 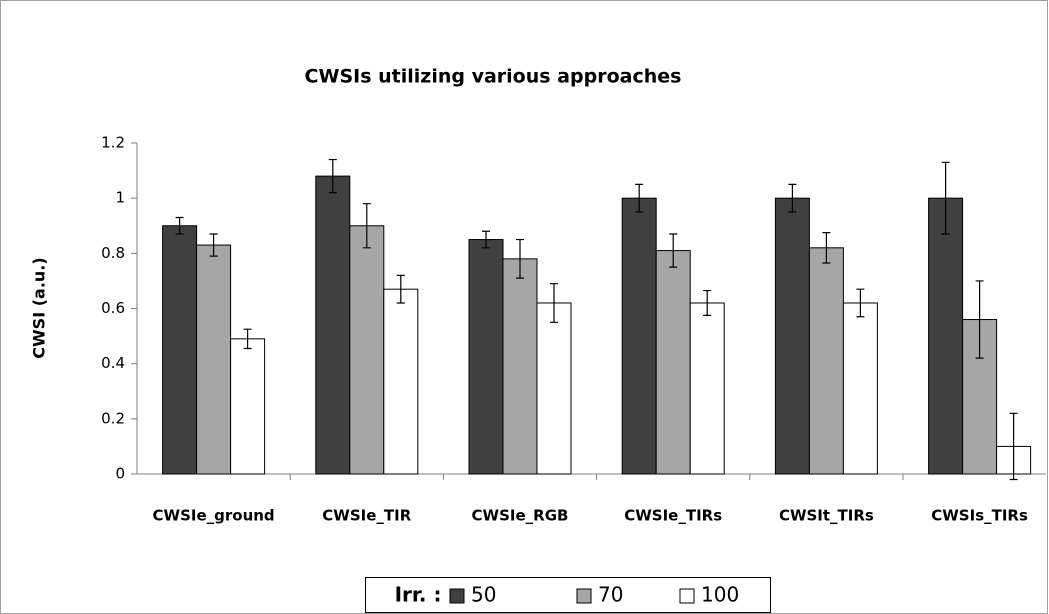 What do you see at coordinates (113, 418) in the screenshot?
I see `y-tick-label: 0.2` at bounding box center [113, 418].